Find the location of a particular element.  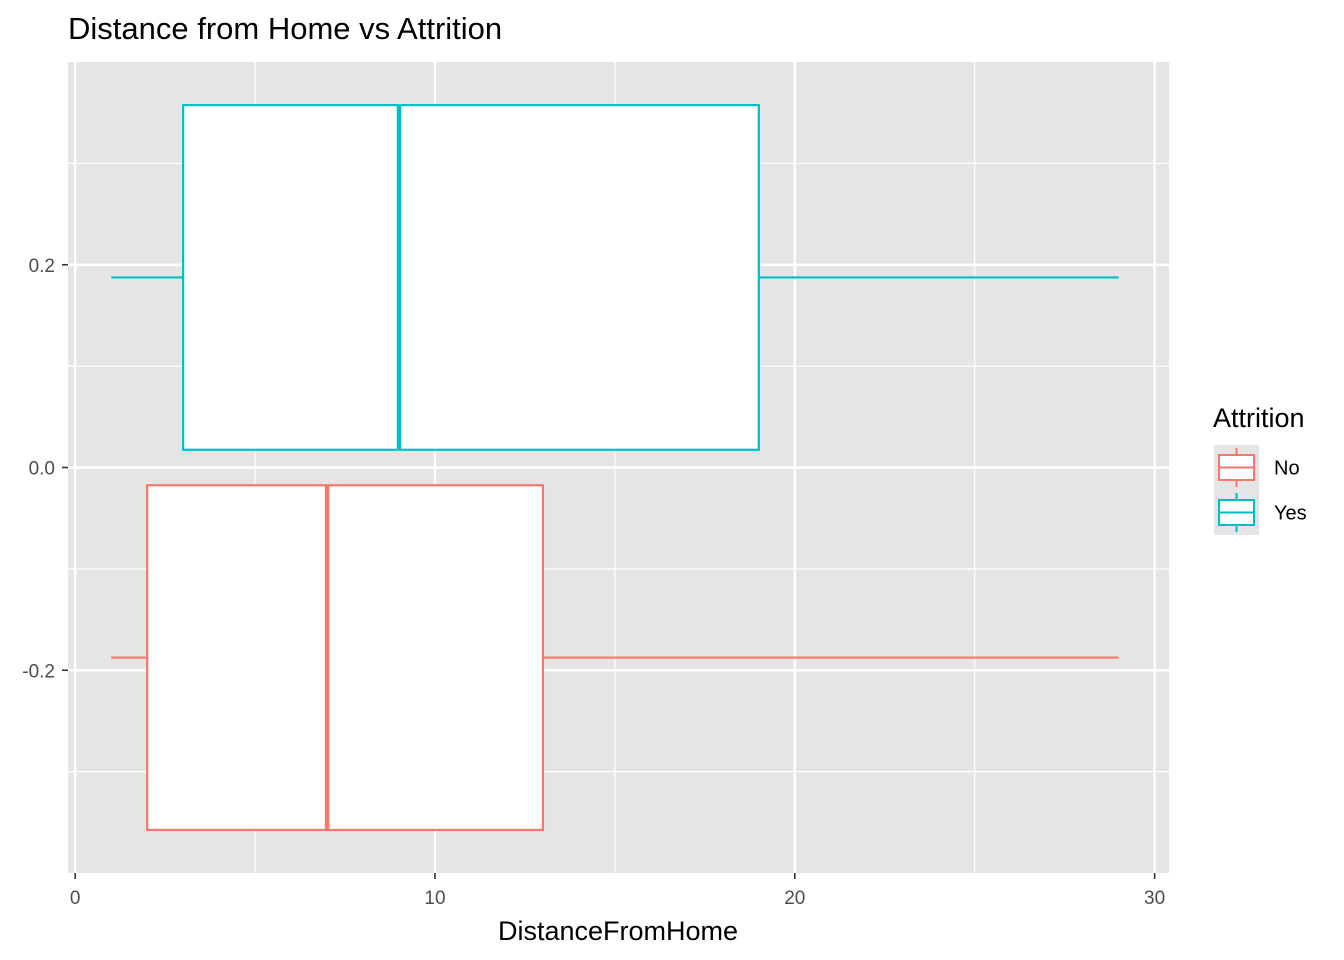

legend-item-yes: Yes is located at coordinates (1260, 512).